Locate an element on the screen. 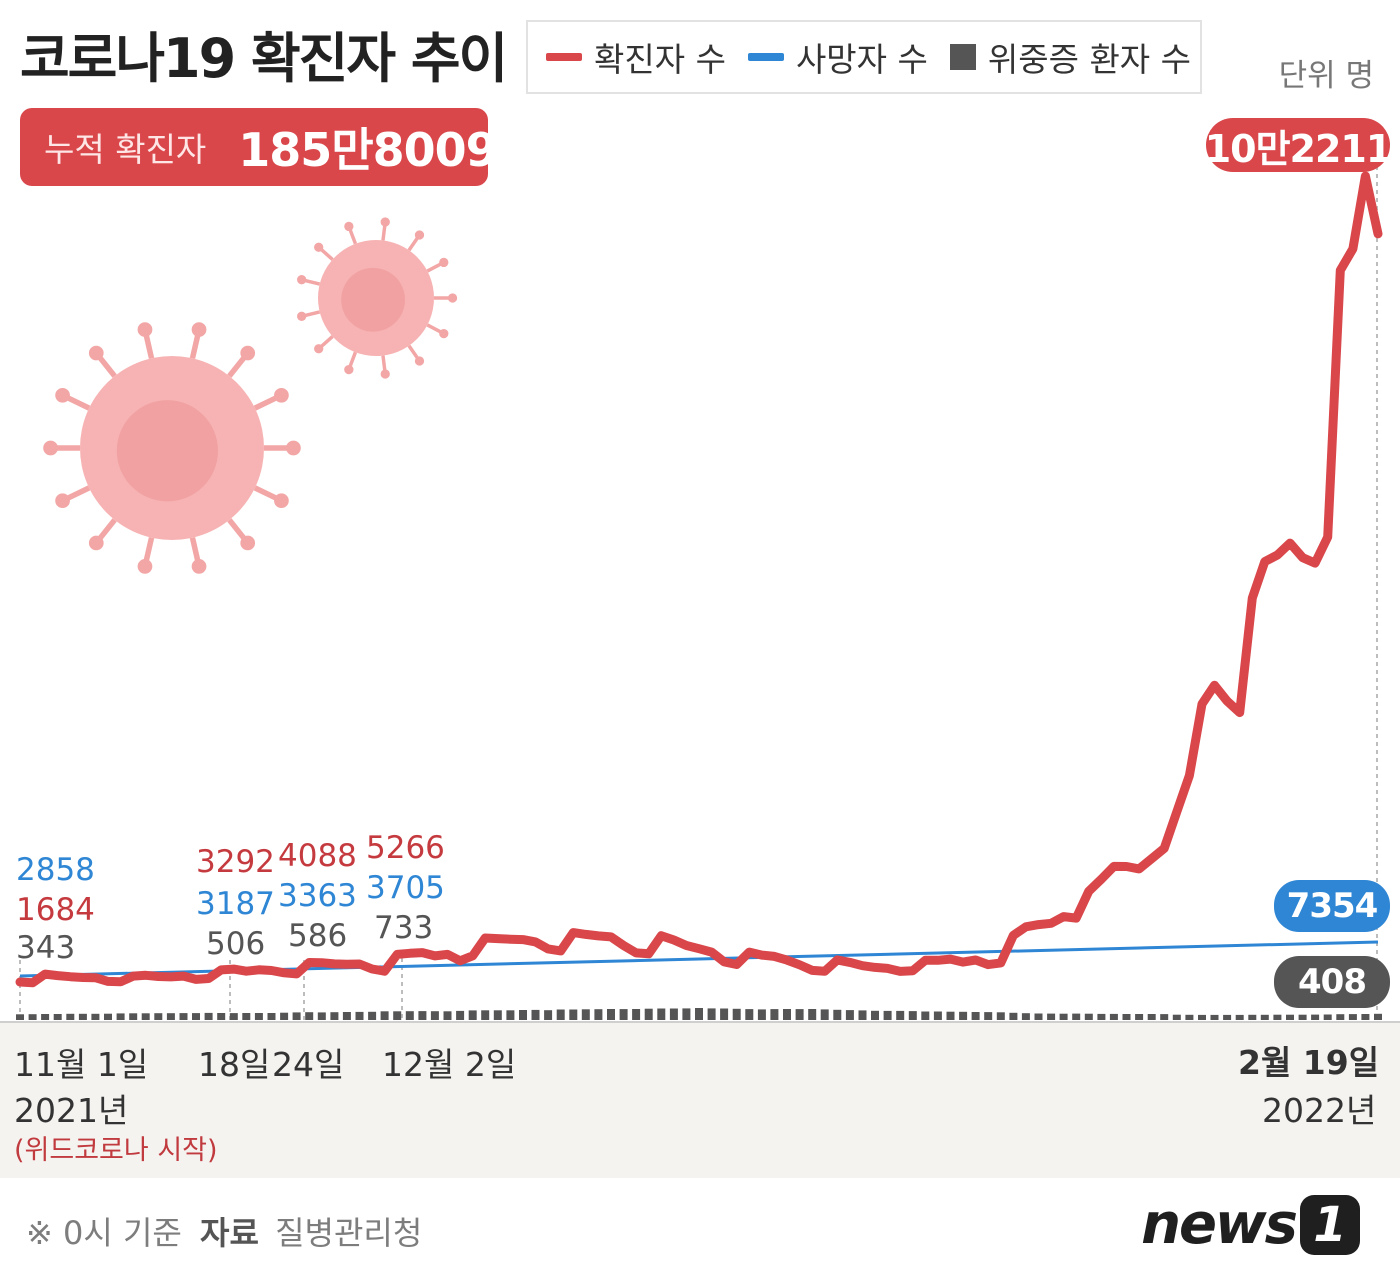 This screenshot has width=1400, height=1279. legend: 확진자 수 사망자 수 위중증 환자 수 is located at coordinates (864, 57).